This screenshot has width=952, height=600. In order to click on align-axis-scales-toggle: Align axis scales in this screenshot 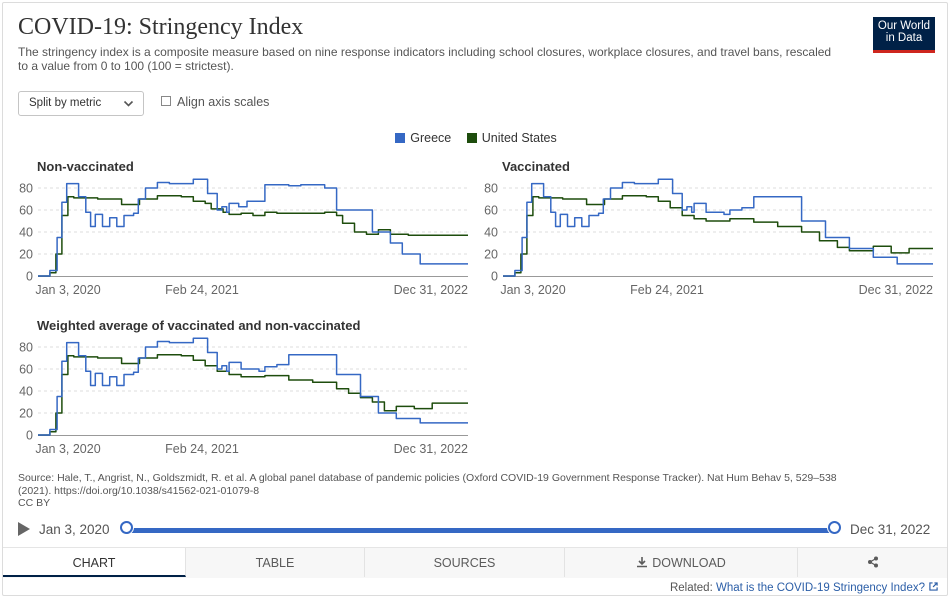, I will do `click(215, 102)`.